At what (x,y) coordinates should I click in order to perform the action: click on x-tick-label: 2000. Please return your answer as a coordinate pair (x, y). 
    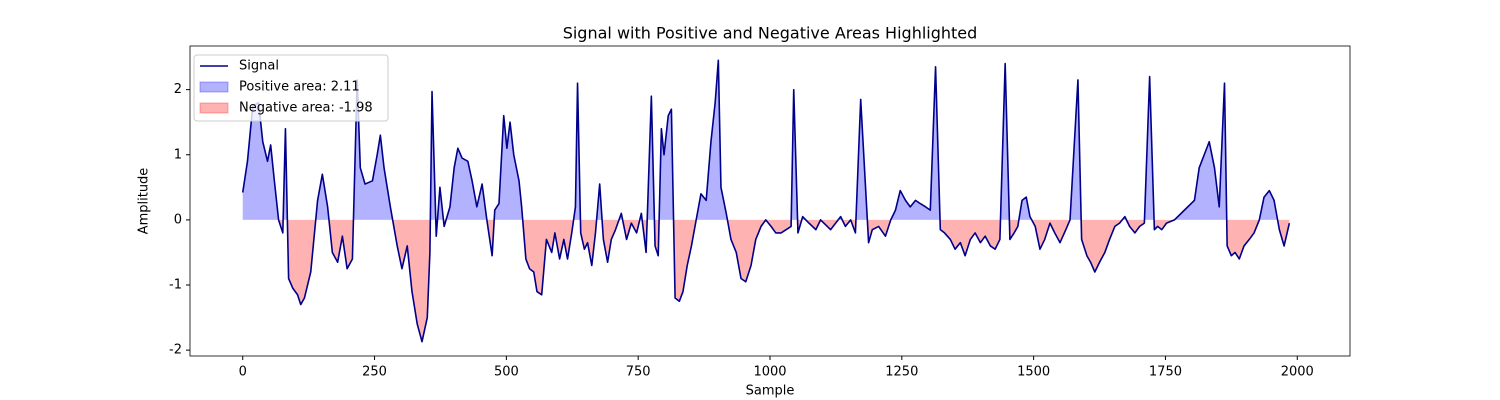
    Looking at the image, I should click on (1297, 372).